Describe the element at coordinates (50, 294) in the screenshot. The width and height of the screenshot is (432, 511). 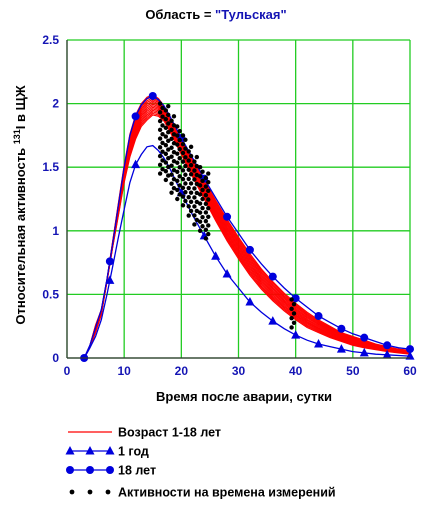
I see `y-tick-label: 0.5` at that location.